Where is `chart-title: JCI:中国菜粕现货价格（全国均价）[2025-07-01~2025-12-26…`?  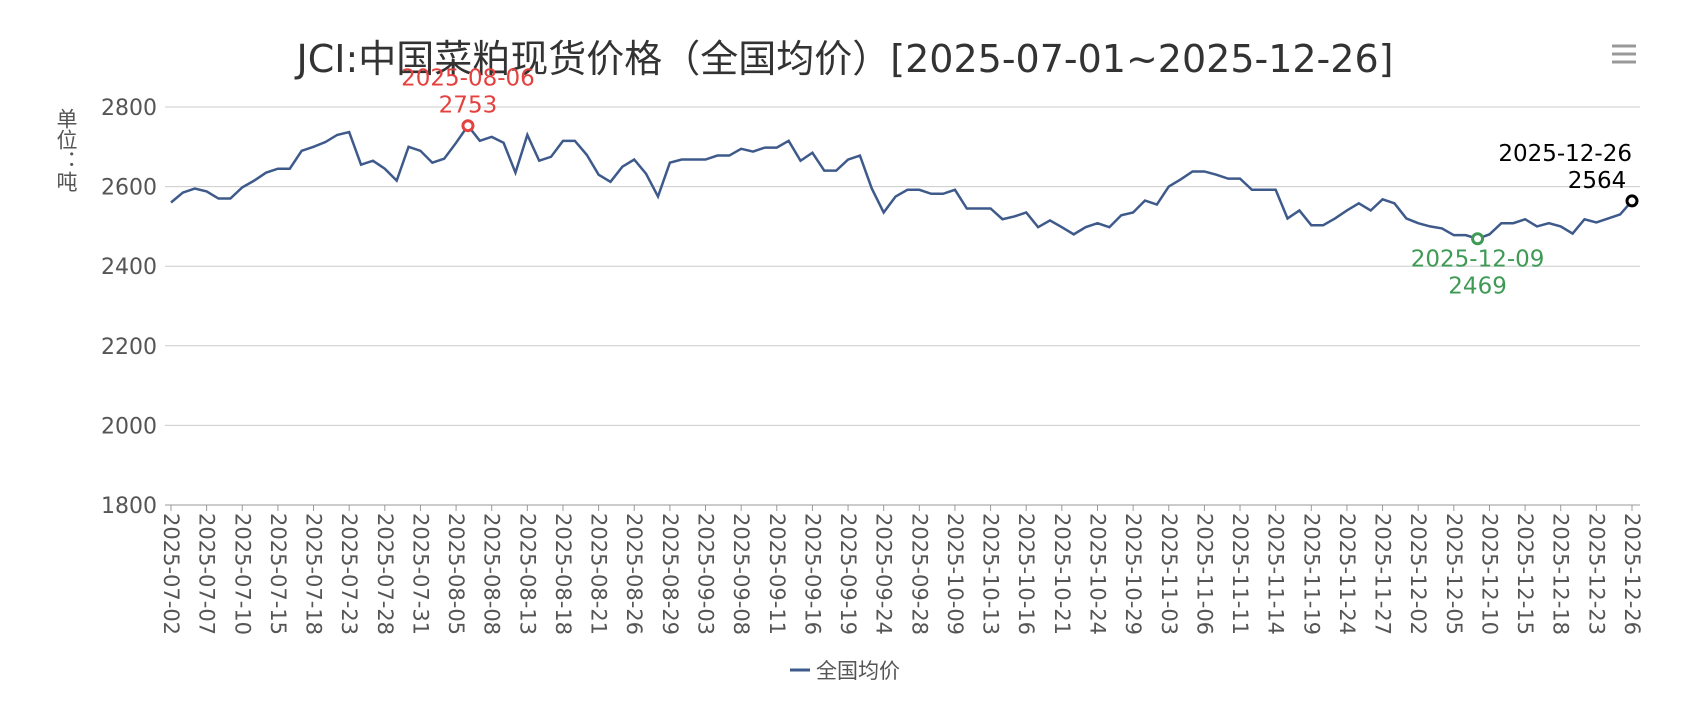 chart-title: JCI:中国菜粕现货价格（全国均价）[2025-07-01~2025-12-26… is located at coordinates (844, 59).